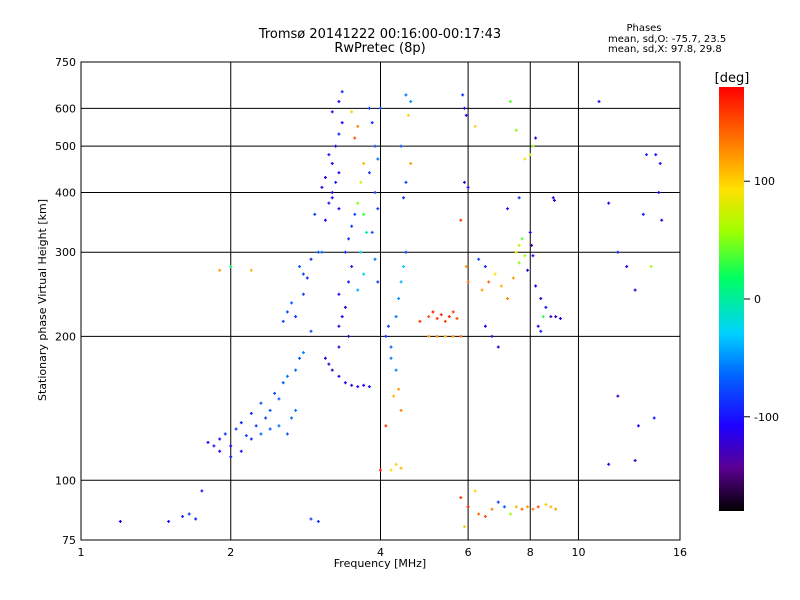  I want to click on colorbar-ticks: 100 0 -100, so click(761, 299).